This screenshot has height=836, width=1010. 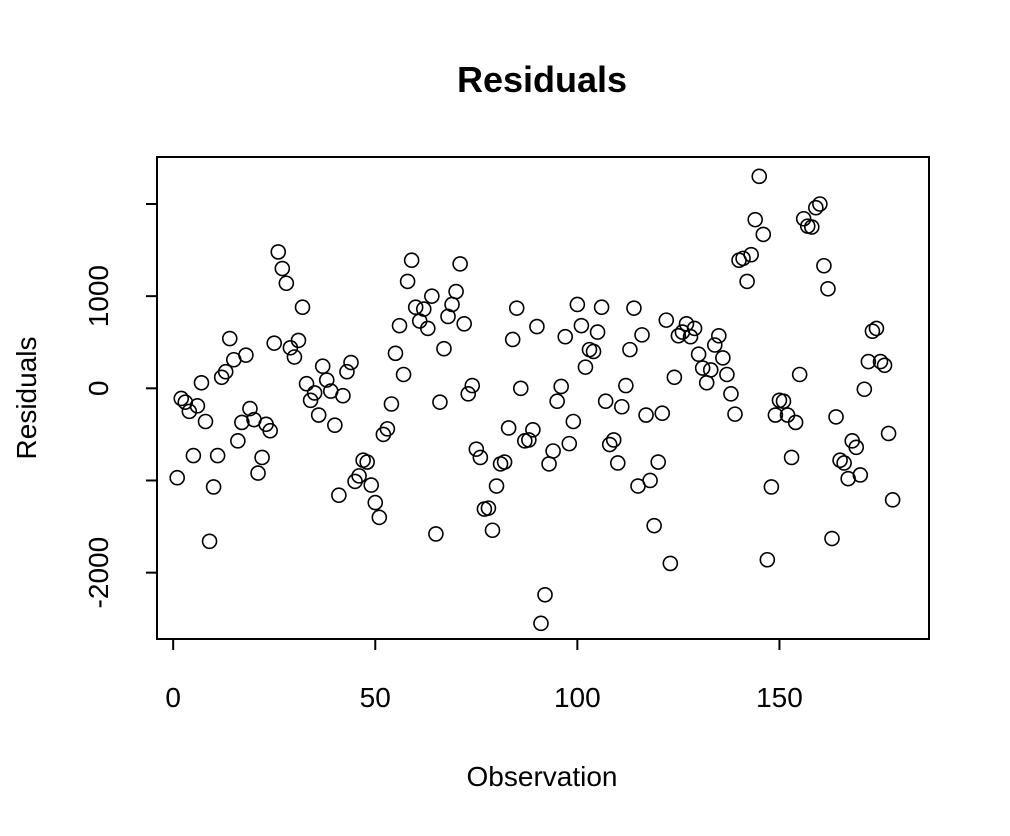 What do you see at coordinates (98, 296) in the screenshot?
I see `y-tick-label: 1000` at bounding box center [98, 296].